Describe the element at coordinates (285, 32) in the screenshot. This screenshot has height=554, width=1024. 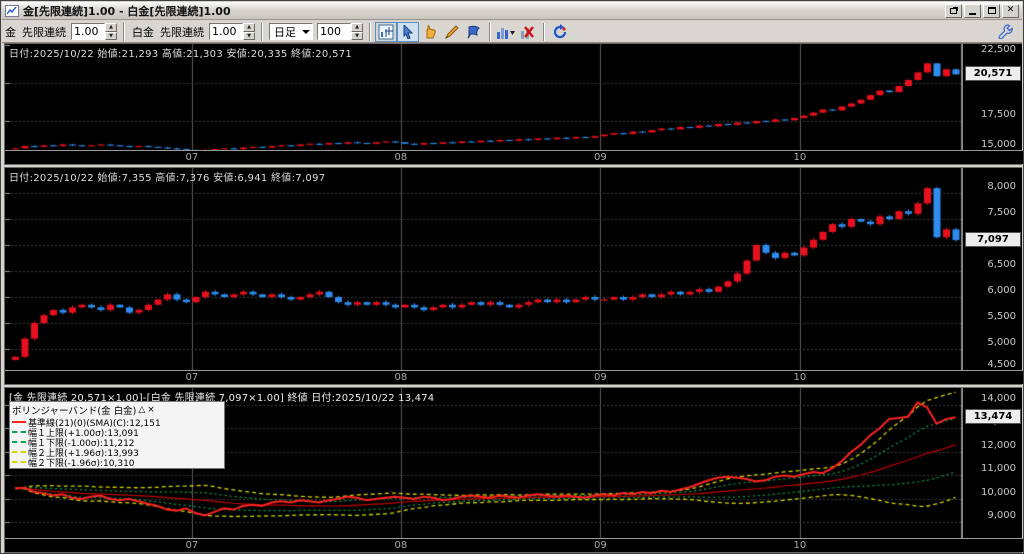
I see `period-value: 日足` at that location.